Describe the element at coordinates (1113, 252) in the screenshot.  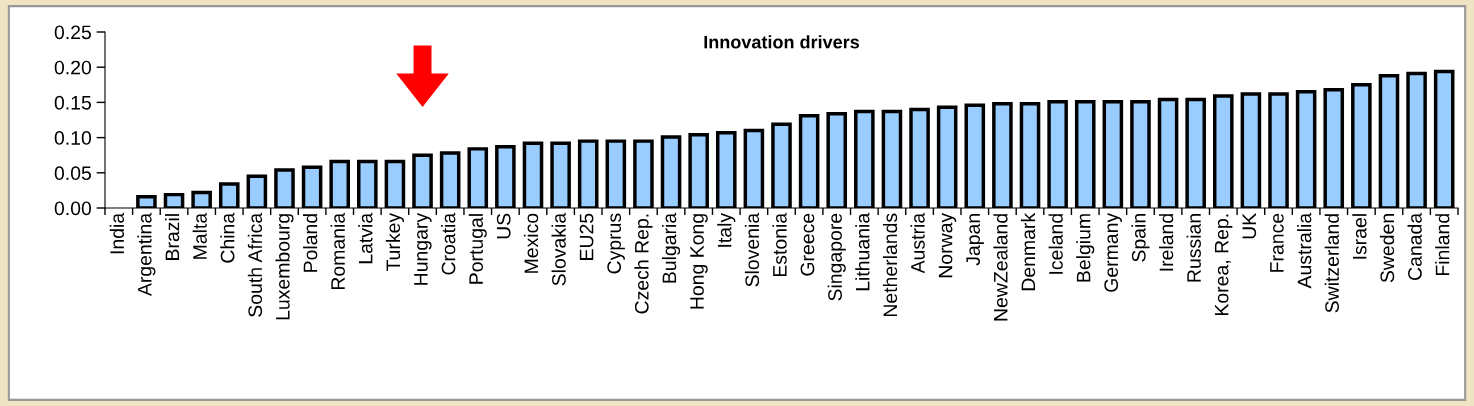
I see `x-tick-label: Germany` at that location.